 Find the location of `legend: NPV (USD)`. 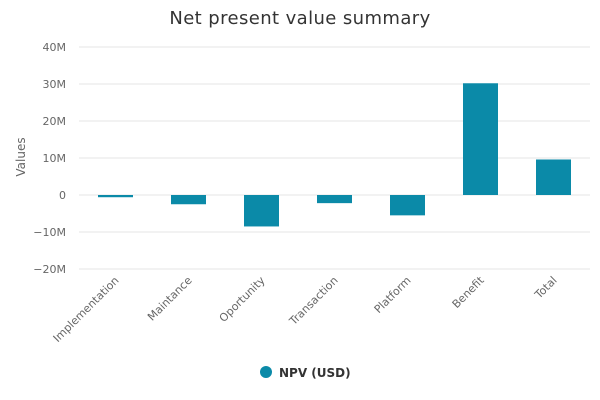

legend: NPV (USD) is located at coordinates (305, 373).